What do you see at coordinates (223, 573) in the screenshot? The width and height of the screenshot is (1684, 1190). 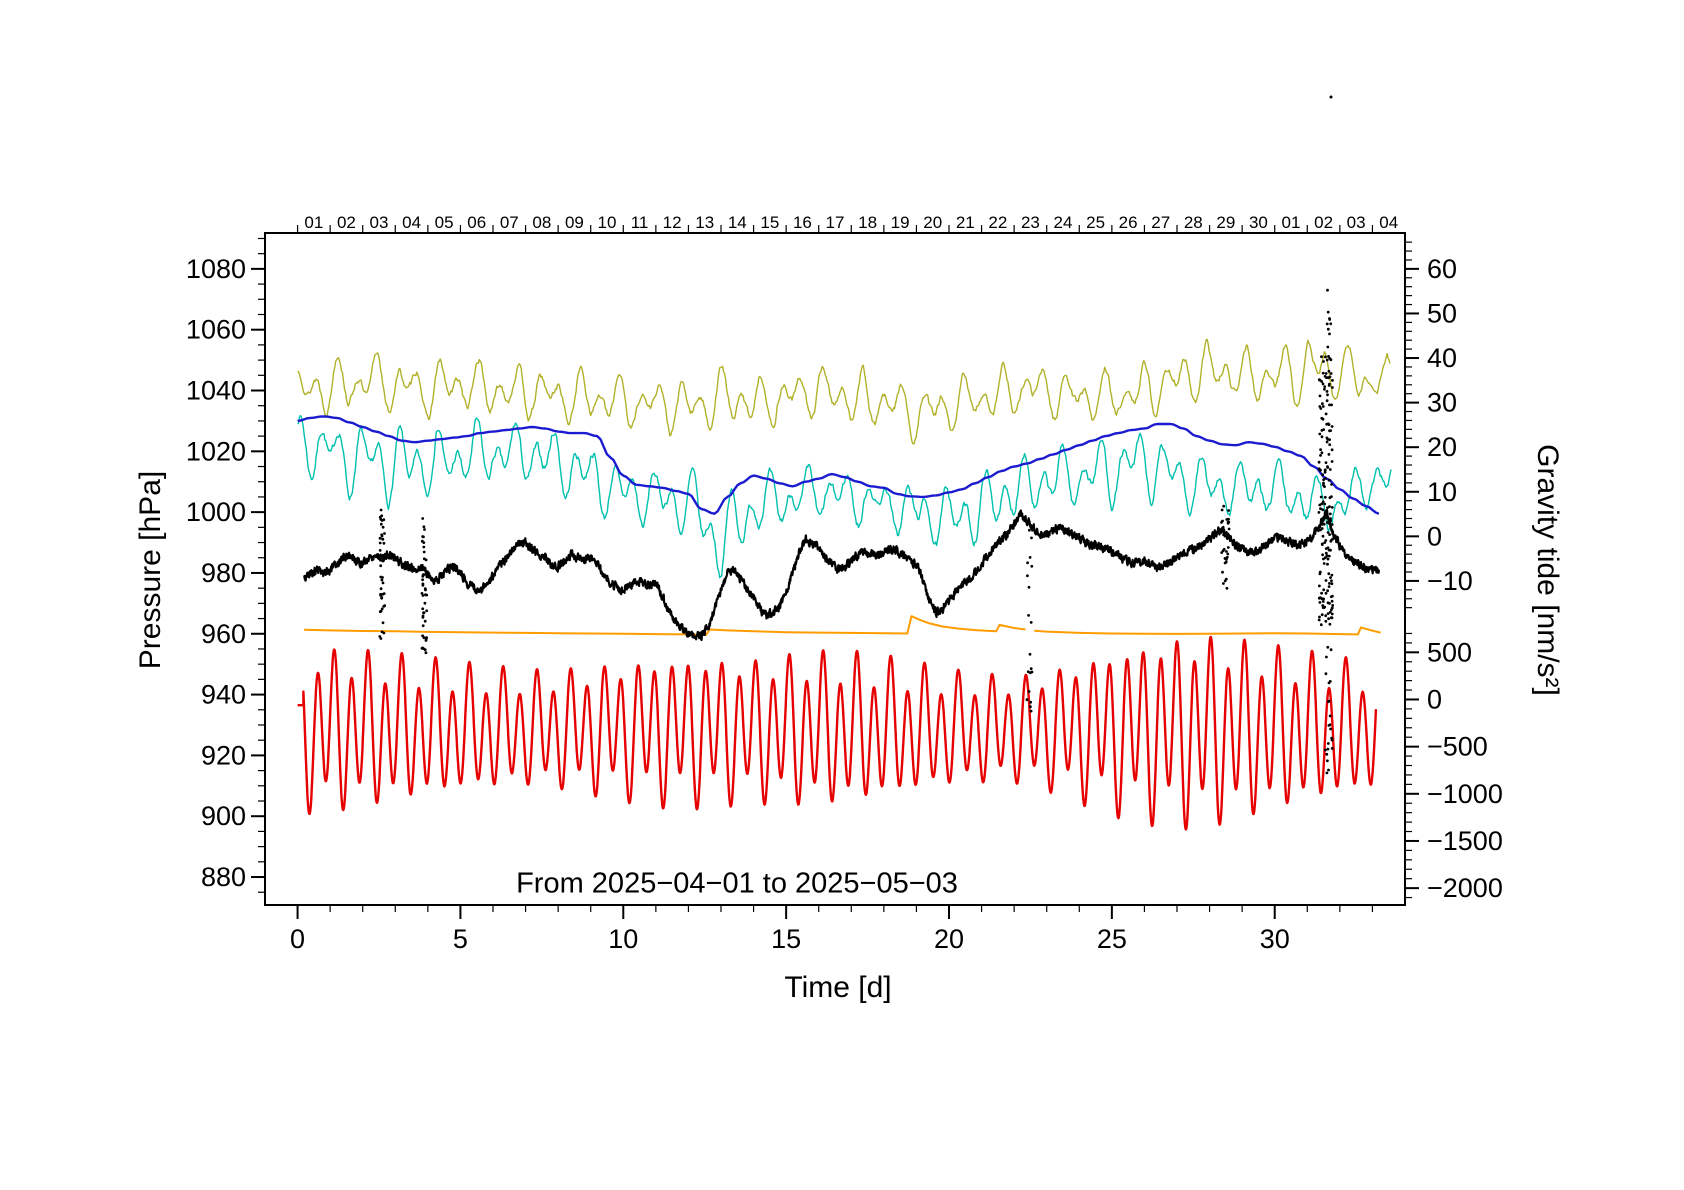 I see `tick-label: 980` at bounding box center [223, 573].